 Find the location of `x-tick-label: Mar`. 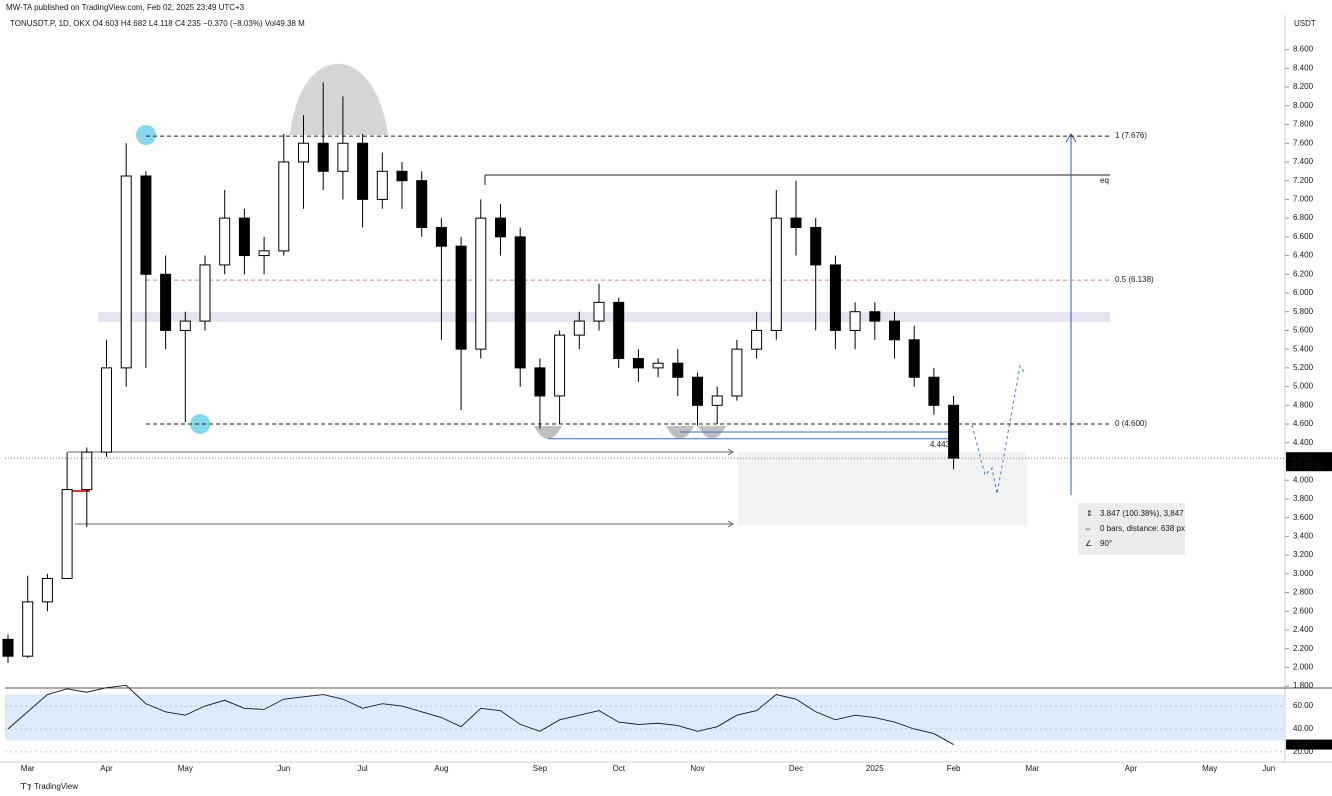

x-tick-label: Mar is located at coordinates (28, 768).